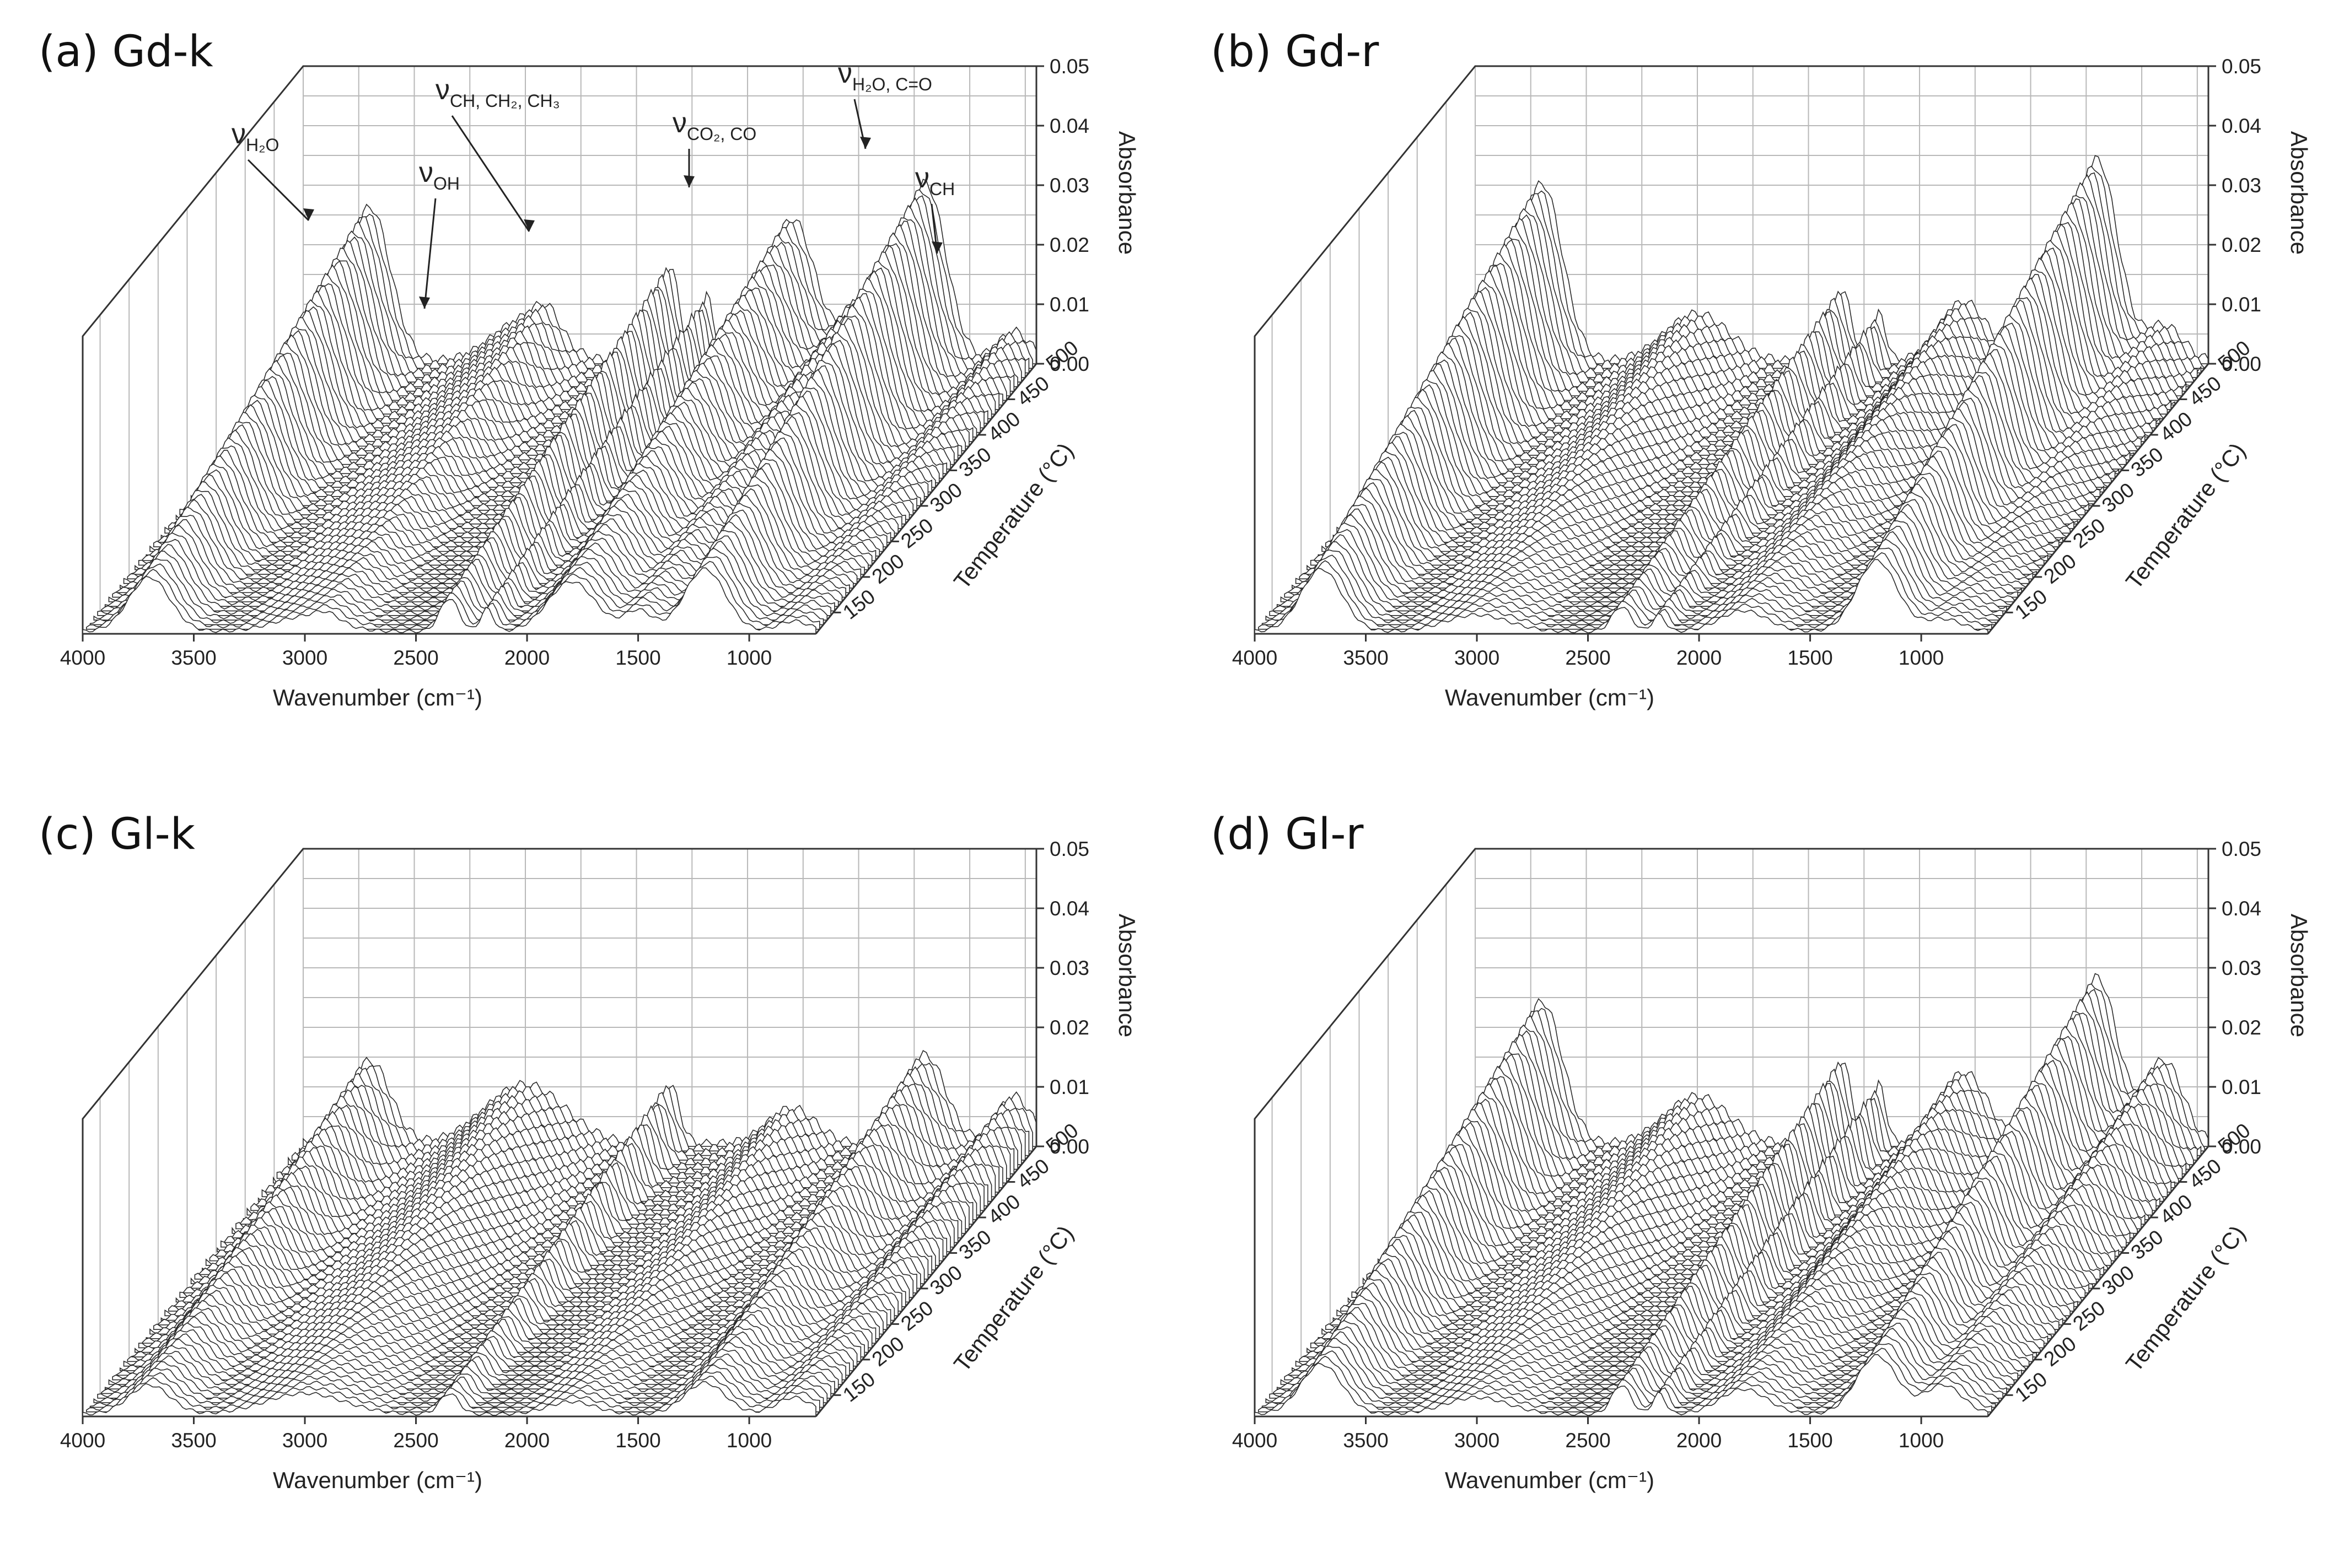 This screenshot has height=1568, width=2344. I want to click on x-tick-label: 2500, so click(415, 657).